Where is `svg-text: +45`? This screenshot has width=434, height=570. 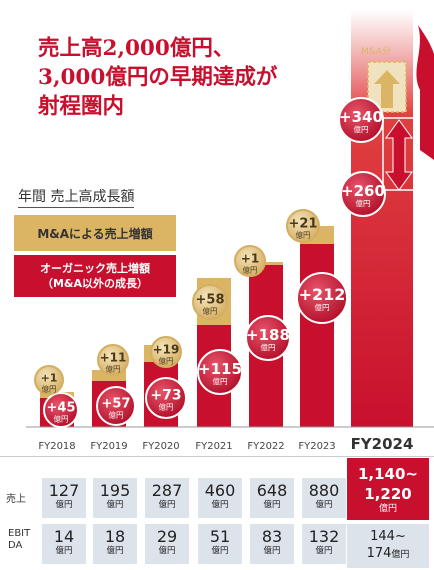
svg-text: +45 is located at coordinates (61, 408).